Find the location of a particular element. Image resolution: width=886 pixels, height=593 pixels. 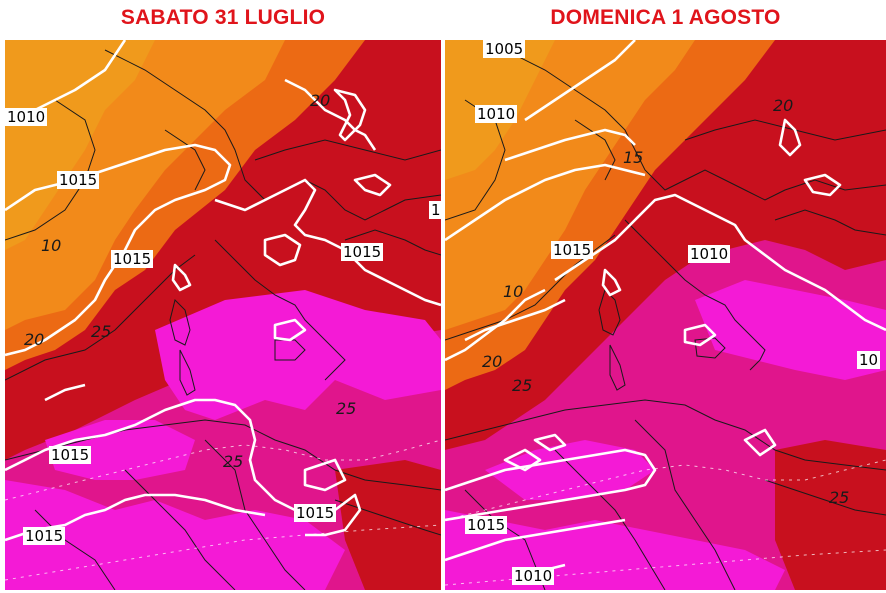

panel-divider is located at coordinates (443, 316).